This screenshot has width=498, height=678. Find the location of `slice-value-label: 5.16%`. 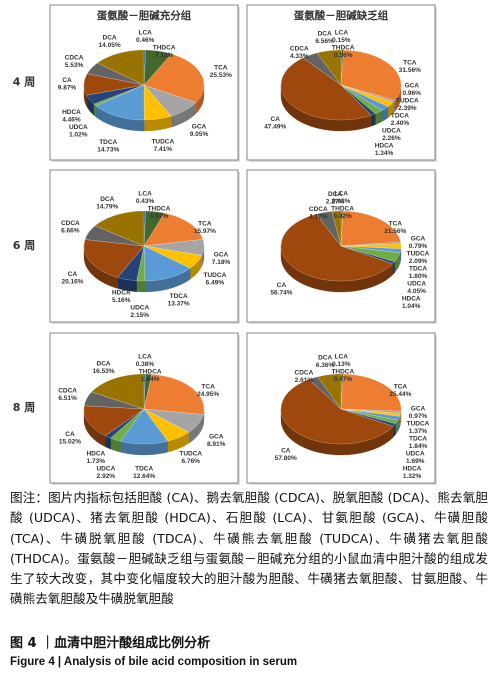

slice-value-label: 5.16% is located at coordinates (121, 300).